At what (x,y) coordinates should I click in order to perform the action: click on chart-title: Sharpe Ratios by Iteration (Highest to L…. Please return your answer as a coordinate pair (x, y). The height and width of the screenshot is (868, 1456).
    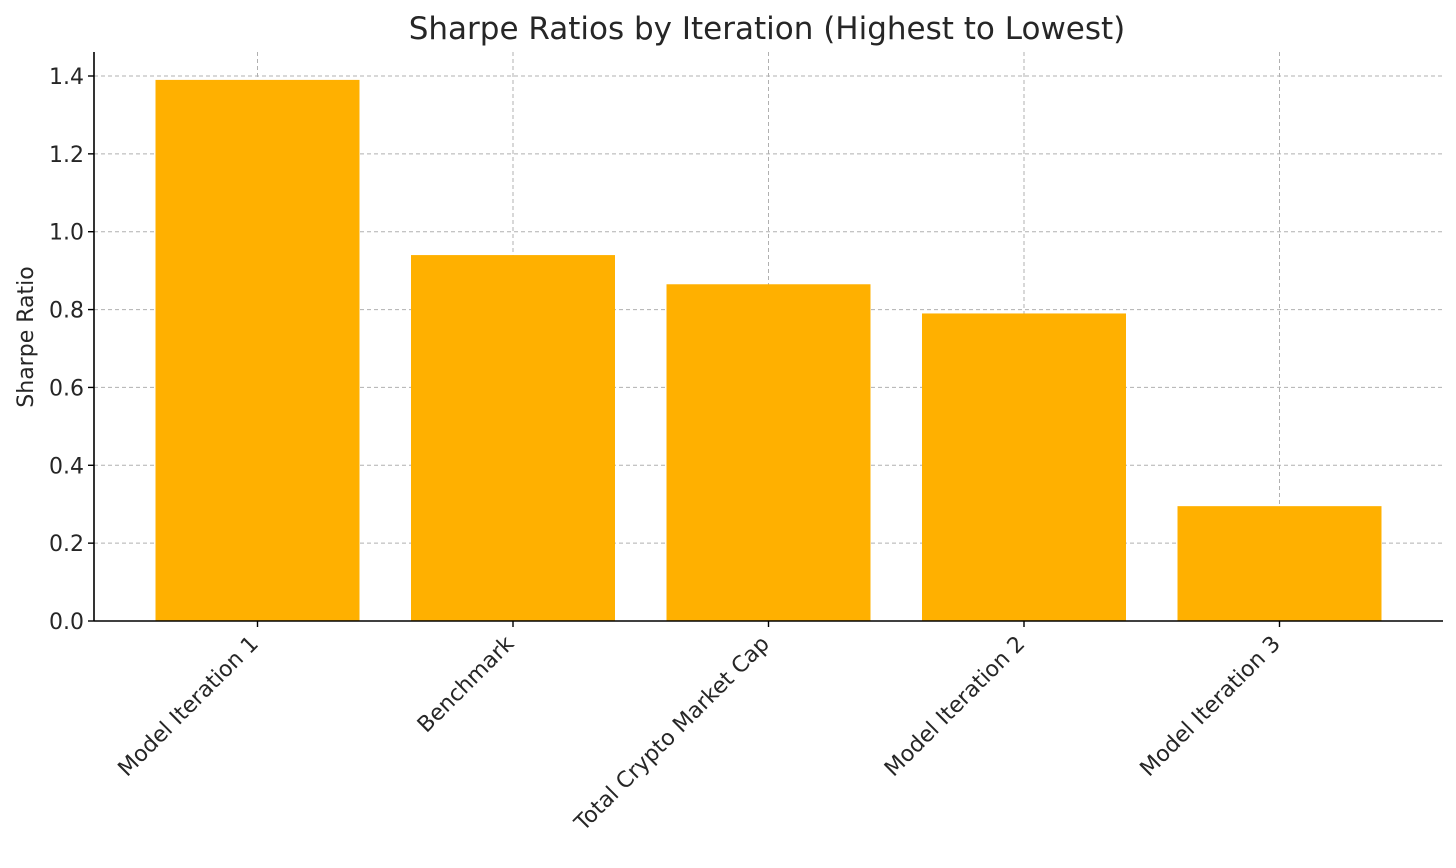
    Looking at the image, I should click on (767, 29).